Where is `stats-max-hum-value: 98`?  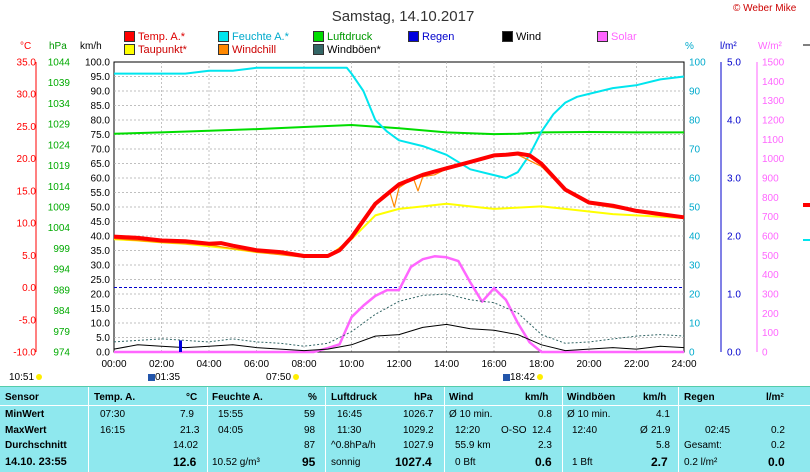
stats-max-hum-value: 98 is located at coordinates (310, 430).